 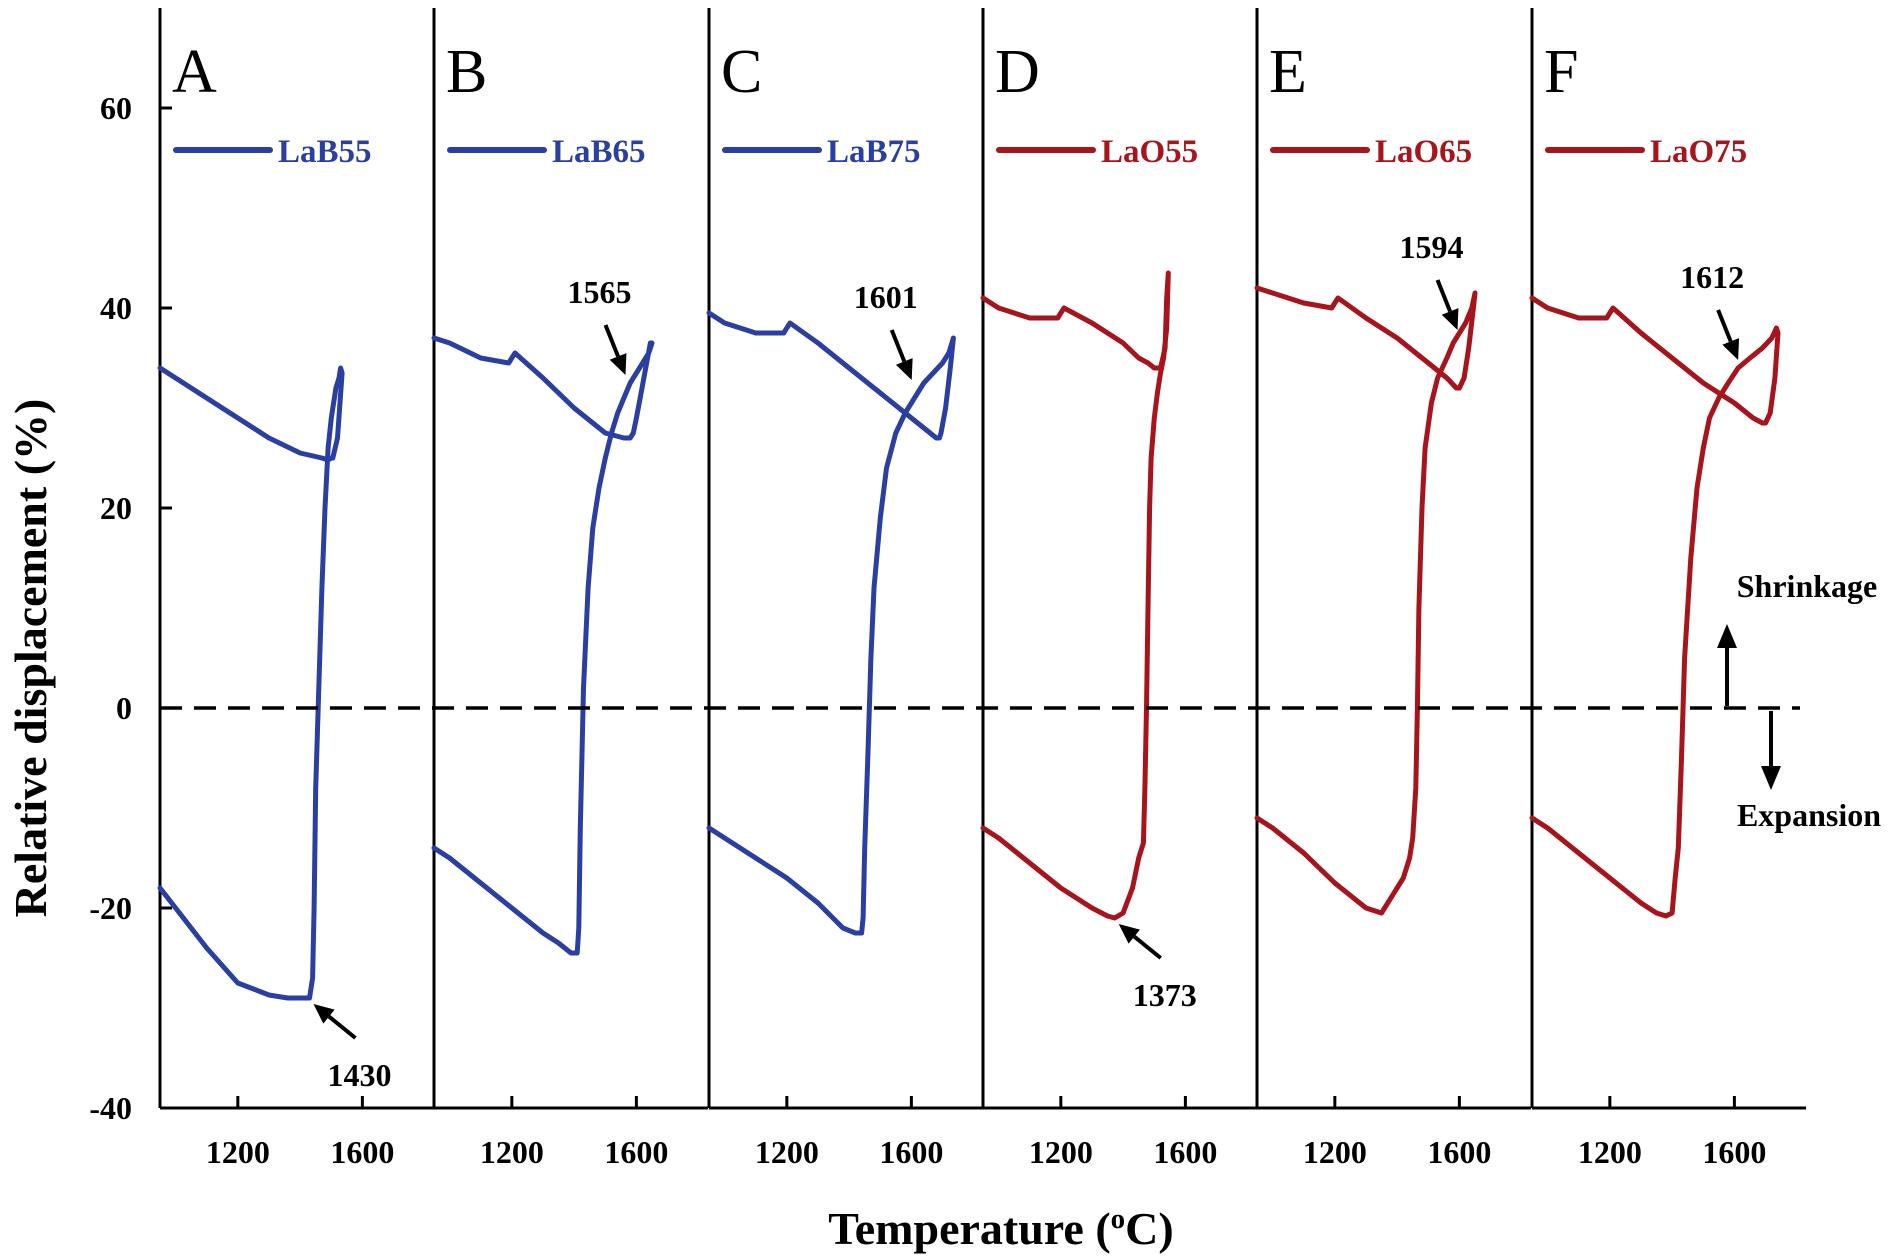 What do you see at coordinates (251, 683) in the screenshot?
I see `series-line-lab55` at bounding box center [251, 683].